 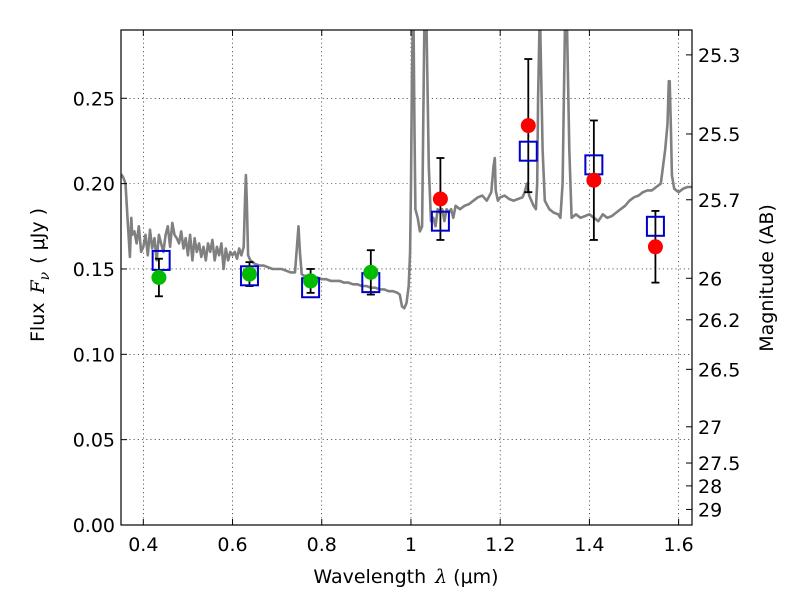 What do you see at coordinates (94, 441) in the screenshot?
I see `y-tick-label: 0.05` at bounding box center [94, 441].